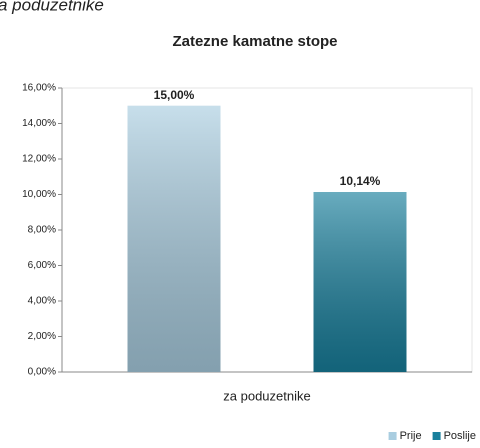  What do you see at coordinates (266, 395) in the screenshot?
I see `x-tick-label: za poduzetnike` at bounding box center [266, 395].